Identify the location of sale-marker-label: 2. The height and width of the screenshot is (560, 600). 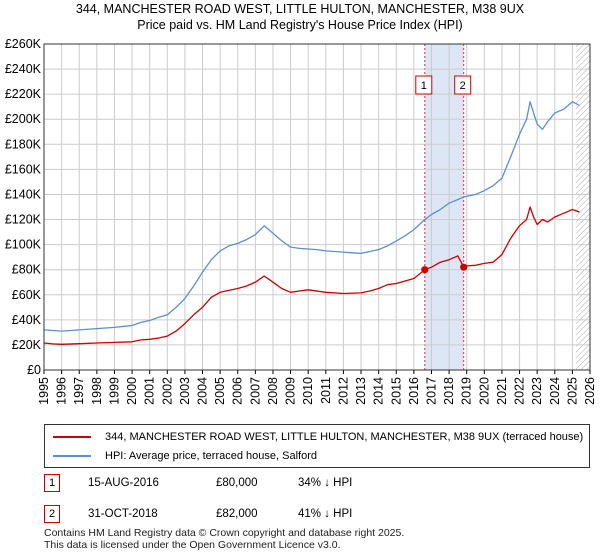
(463, 86).